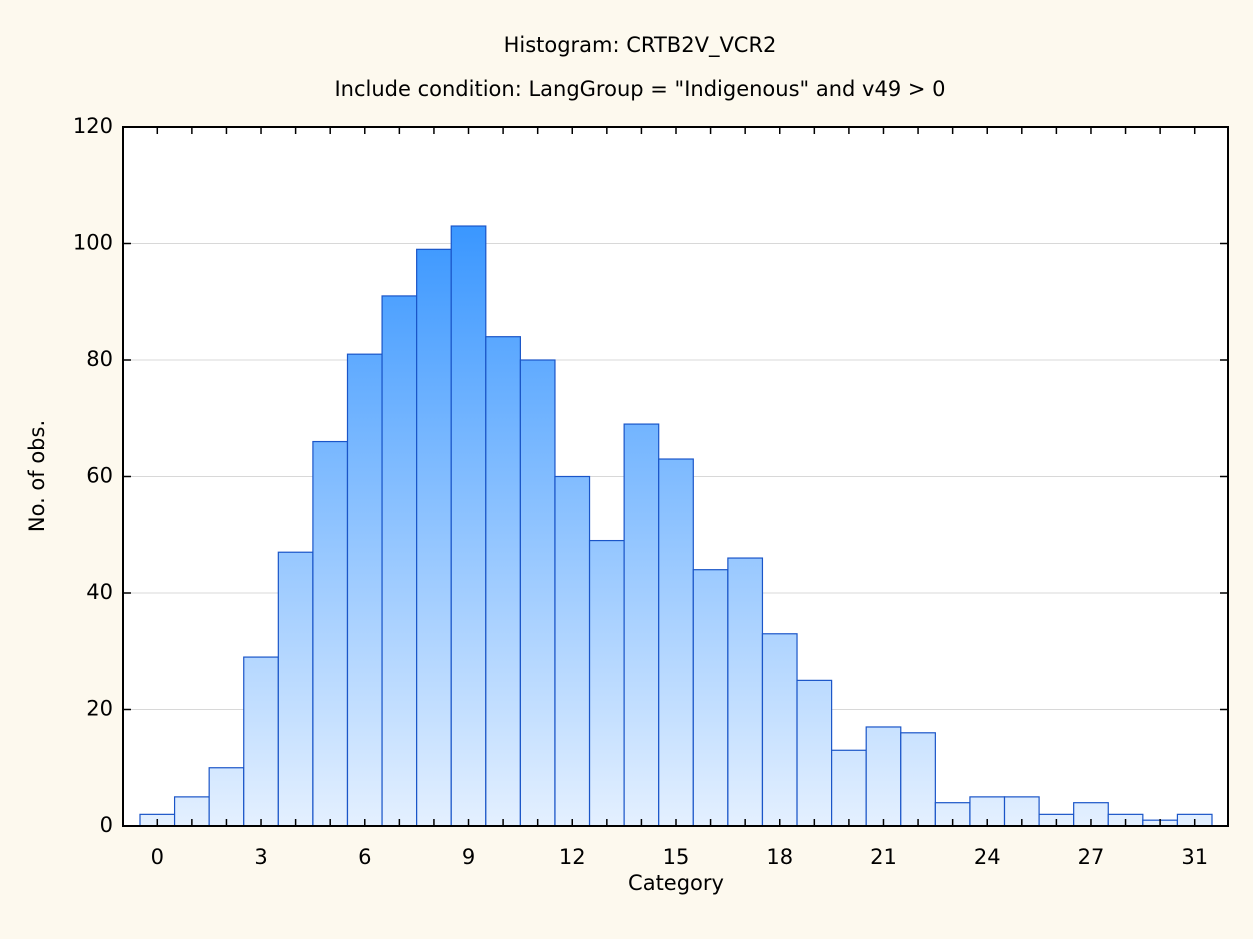 The height and width of the screenshot is (939, 1253). What do you see at coordinates (640, 45) in the screenshot?
I see `chart-title: Histogram: CRTB2V_VCR2` at bounding box center [640, 45].